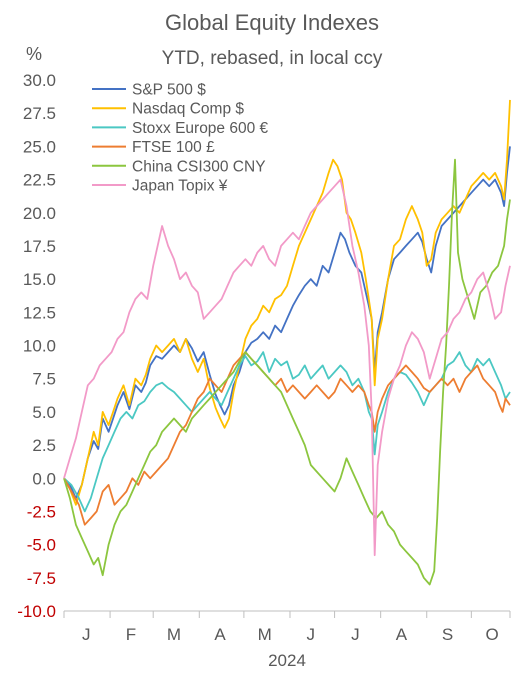 This screenshot has width=522, height=680. I want to click on y-tick-label: -5.0, so click(41, 545).